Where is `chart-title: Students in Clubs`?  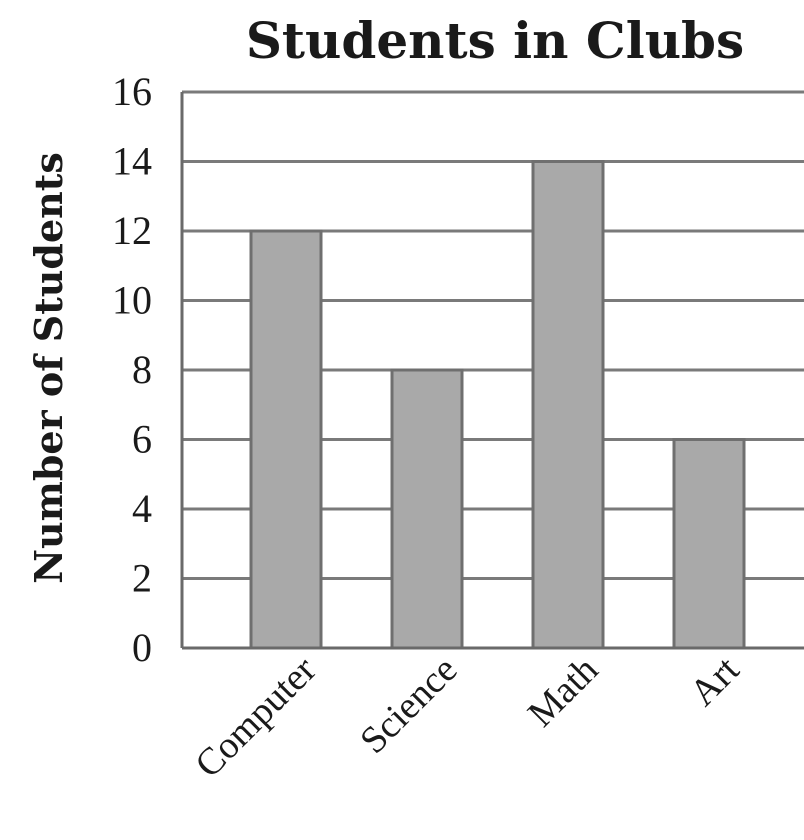
chart-title: Students in Clubs is located at coordinates (495, 40).